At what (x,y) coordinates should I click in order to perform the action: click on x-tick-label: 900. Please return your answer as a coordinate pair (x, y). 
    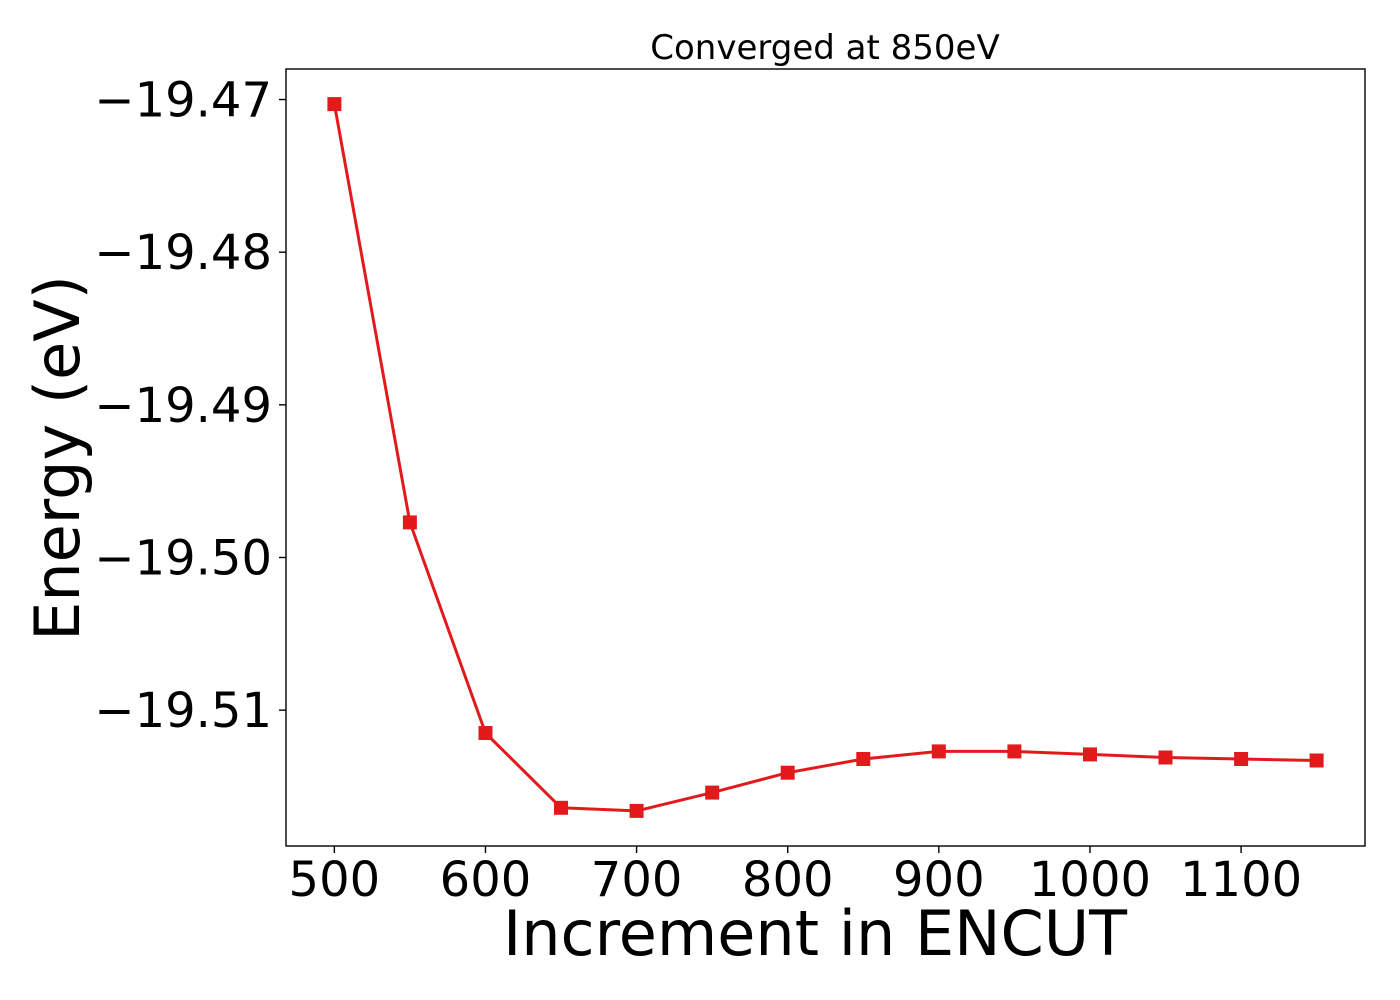
    Looking at the image, I should click on (939, 880).